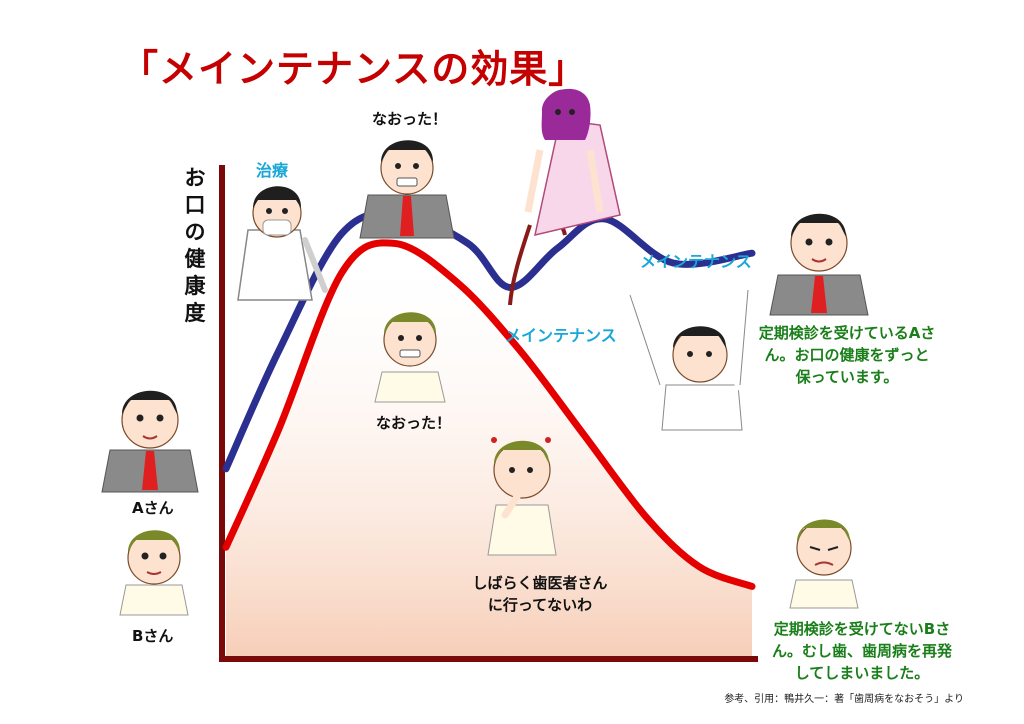 The image size is (1024, 724). Describe the element at coordinates (272, 170) in the screenshot. I see `label-treatment: 治療` at that location.